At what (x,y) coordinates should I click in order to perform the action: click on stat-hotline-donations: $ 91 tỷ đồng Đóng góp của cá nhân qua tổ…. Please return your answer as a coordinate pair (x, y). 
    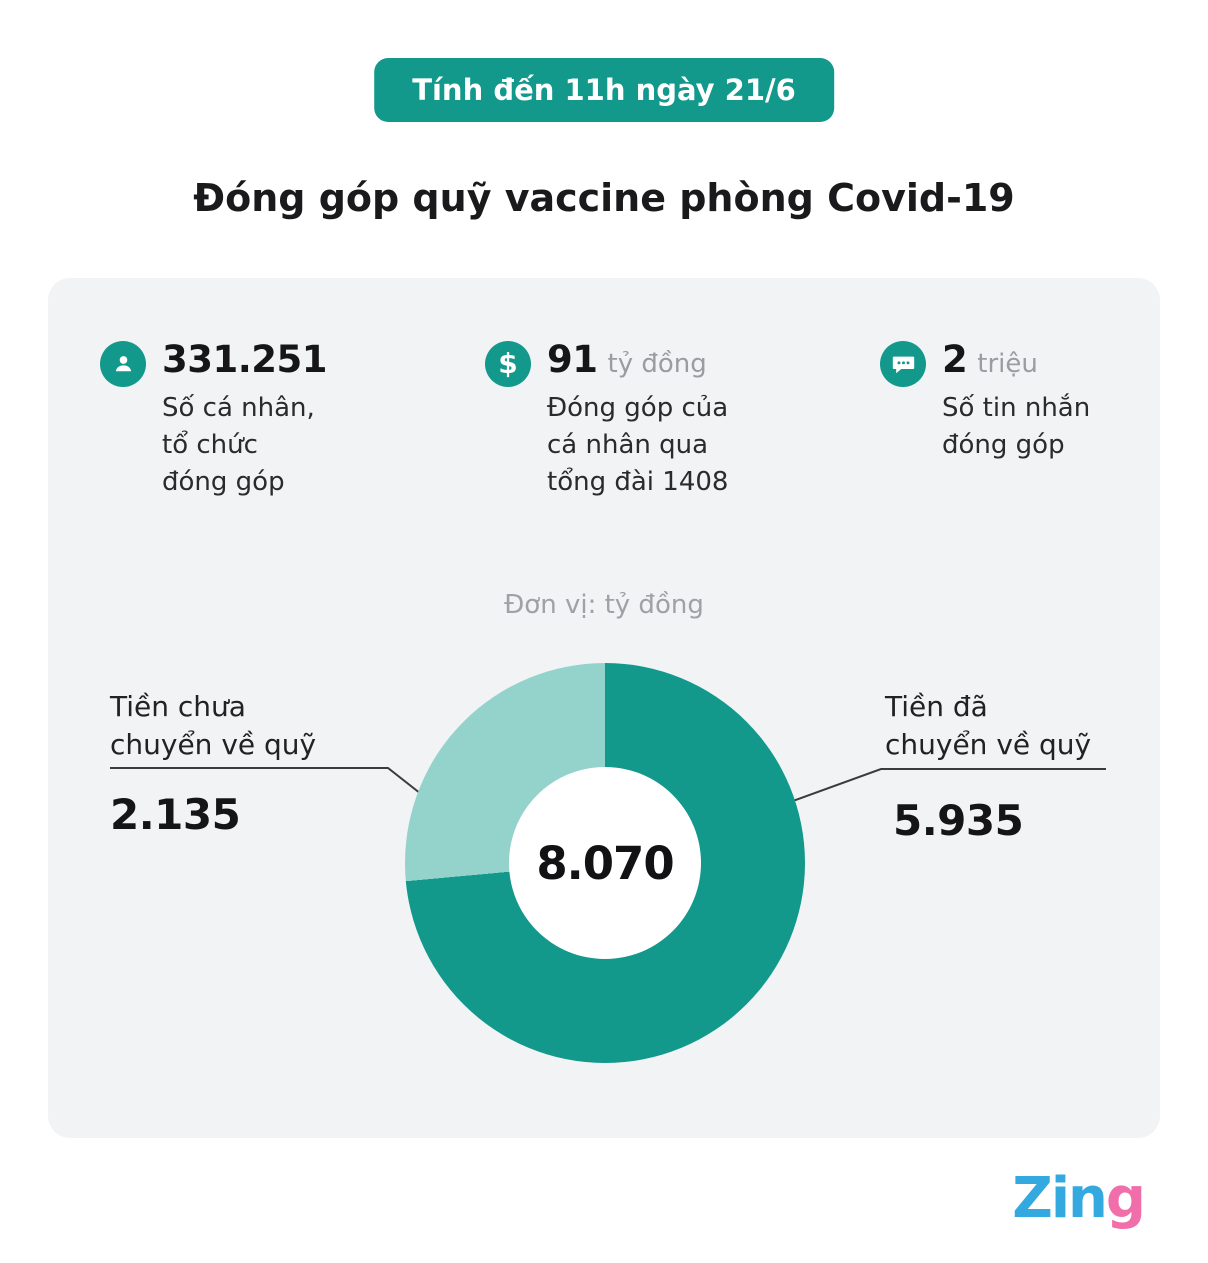
    Looking at the image, I should click on (682, 419).